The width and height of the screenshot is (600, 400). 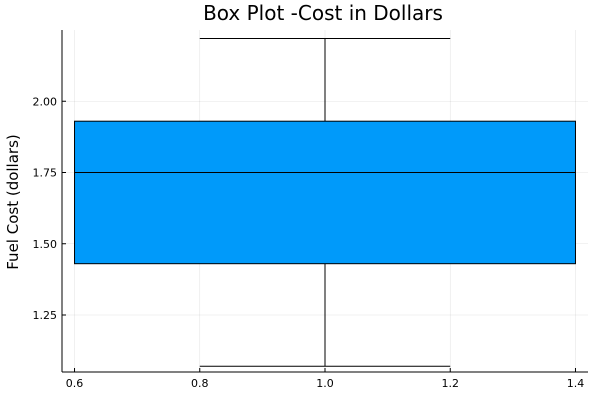 What do you see at coordinates (325, 383) in the screenshot?
I see `x-tick-label: 1.0` at bounding box center [325, 383].